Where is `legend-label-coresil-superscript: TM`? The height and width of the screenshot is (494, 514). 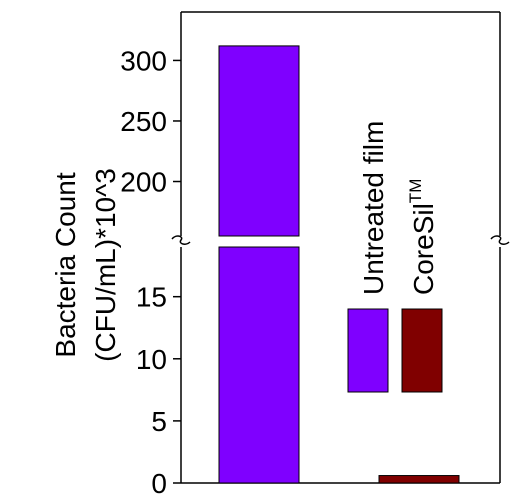
legend-label-coresil-superscript: TM is located at coordinates (415, 191).